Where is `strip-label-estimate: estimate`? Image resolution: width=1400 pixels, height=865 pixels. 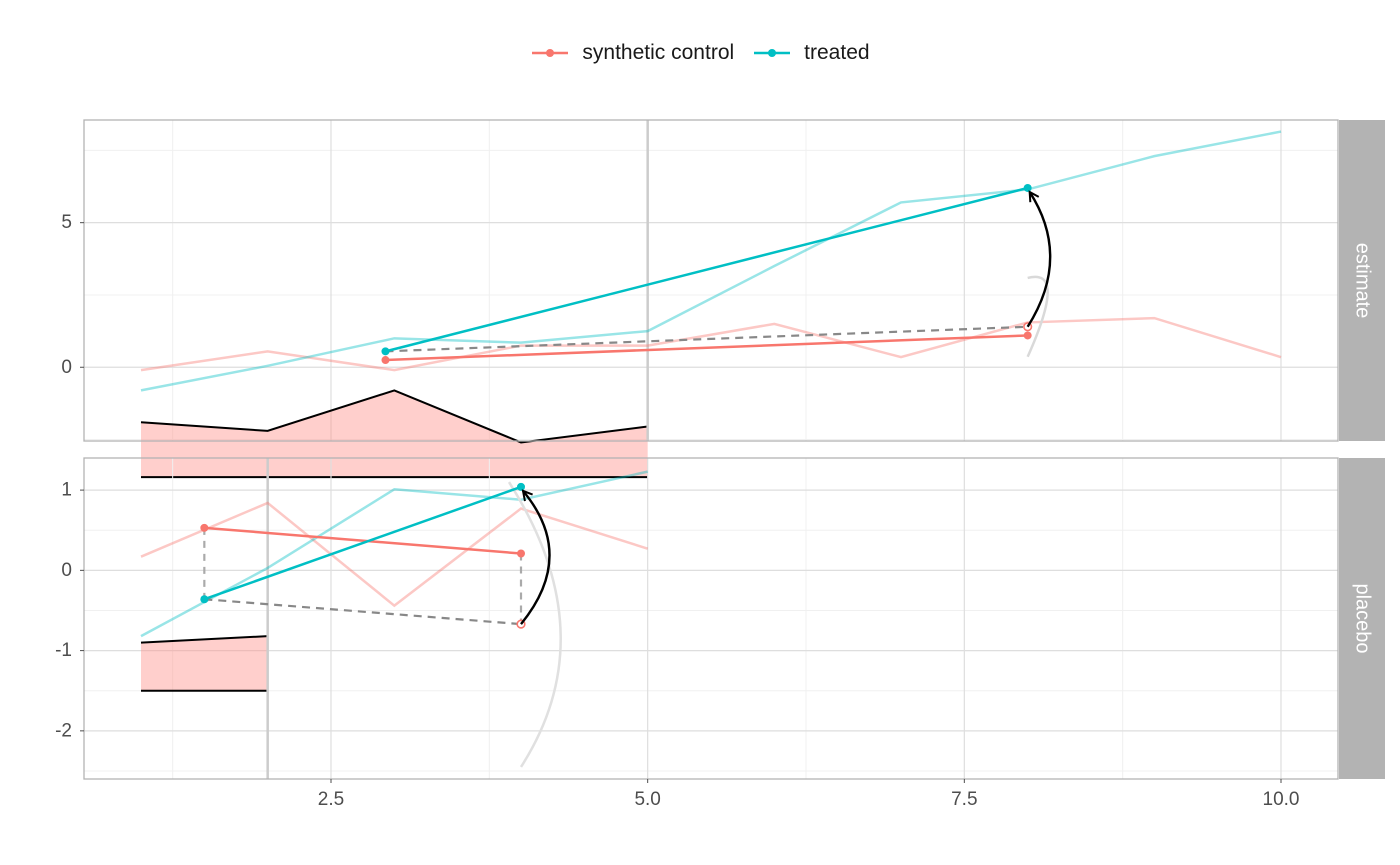
strip-label-estimate: estimate is located at coordinates (1363, 281).